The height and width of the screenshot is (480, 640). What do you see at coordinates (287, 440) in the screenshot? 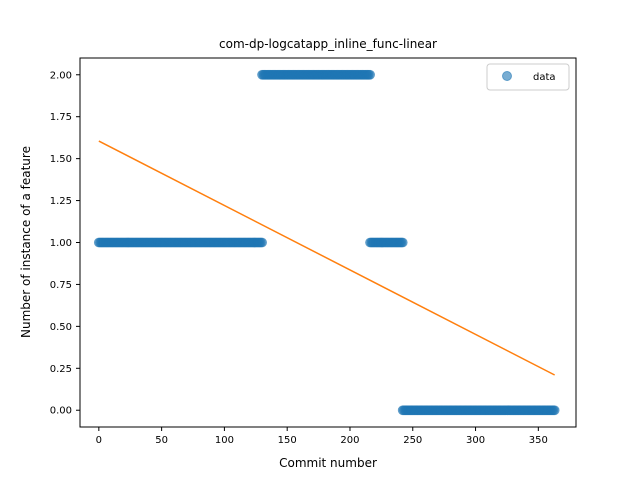
I see `x-tick-label: 150` at bounding box center [287, 440].